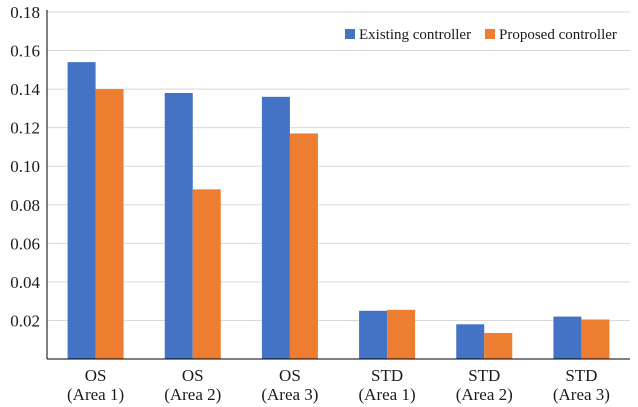 The image size is (638, 407). Describe the element at coordinates (558, 35) in the screenshot. I see `legend-label: Proposed controller` at that location.